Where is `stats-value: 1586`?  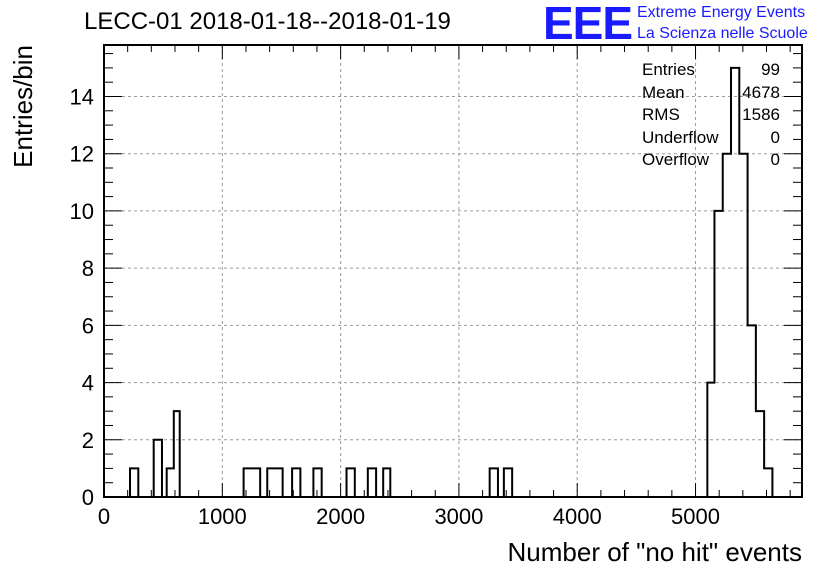
stats-value: 1586 is located at coordinates (761, 114).